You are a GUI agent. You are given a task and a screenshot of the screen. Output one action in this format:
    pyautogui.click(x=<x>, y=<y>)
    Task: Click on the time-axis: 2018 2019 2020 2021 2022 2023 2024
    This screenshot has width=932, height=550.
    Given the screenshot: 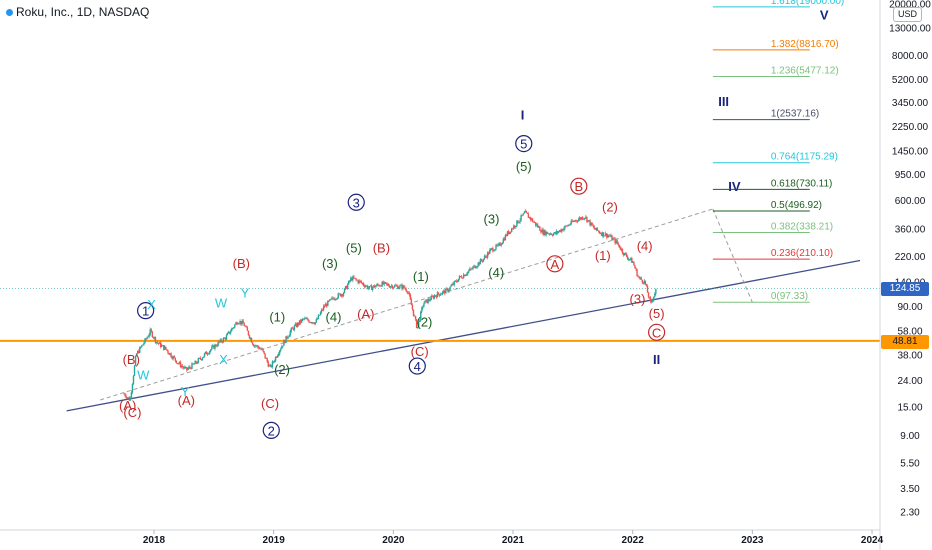 What is the action you would take?
    pyautogui.click(x=442, y=537)
    